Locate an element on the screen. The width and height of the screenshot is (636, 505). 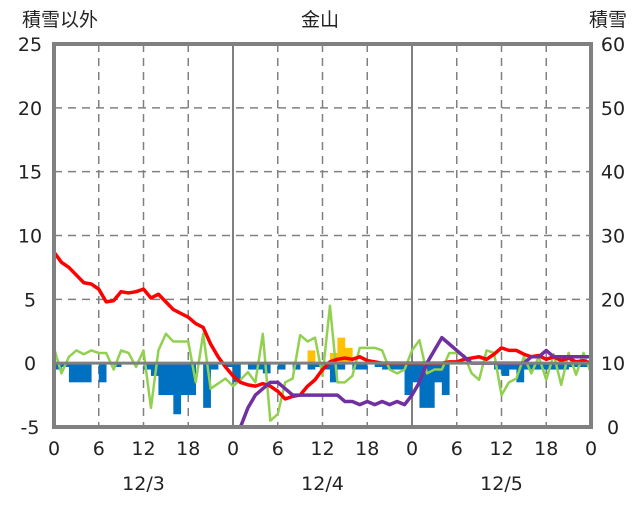
left-tick-label: 20 is located at coordinates (30, 109).